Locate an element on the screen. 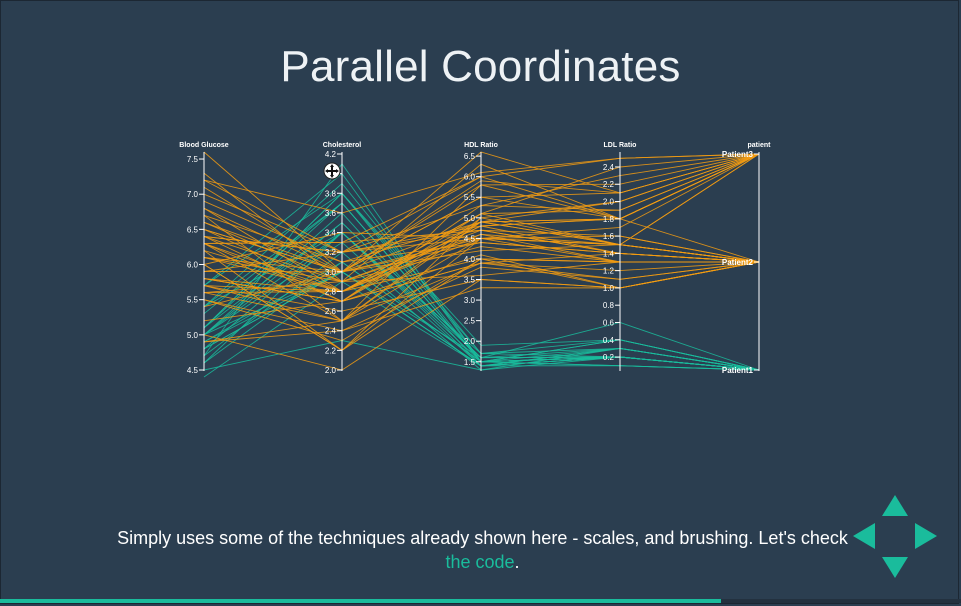 The width and height of the screenshot is (961, 606). axis-title: Cholesterol is located at coordinates (342, 145).